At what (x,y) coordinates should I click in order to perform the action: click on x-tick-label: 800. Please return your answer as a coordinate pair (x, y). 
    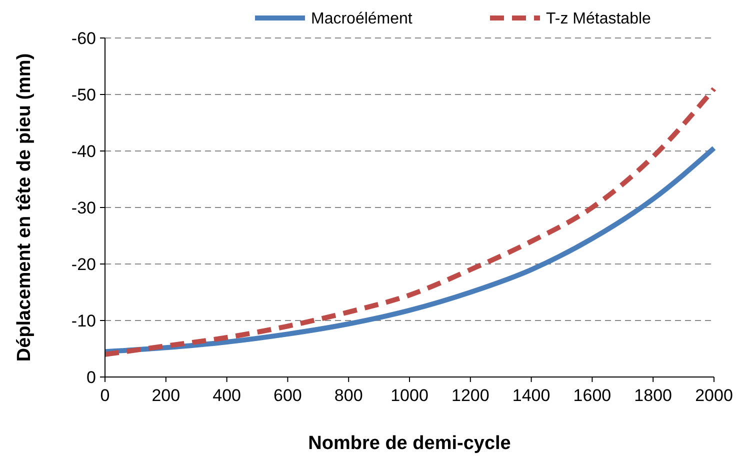
    Looking at the image, I should click on (348, 395).